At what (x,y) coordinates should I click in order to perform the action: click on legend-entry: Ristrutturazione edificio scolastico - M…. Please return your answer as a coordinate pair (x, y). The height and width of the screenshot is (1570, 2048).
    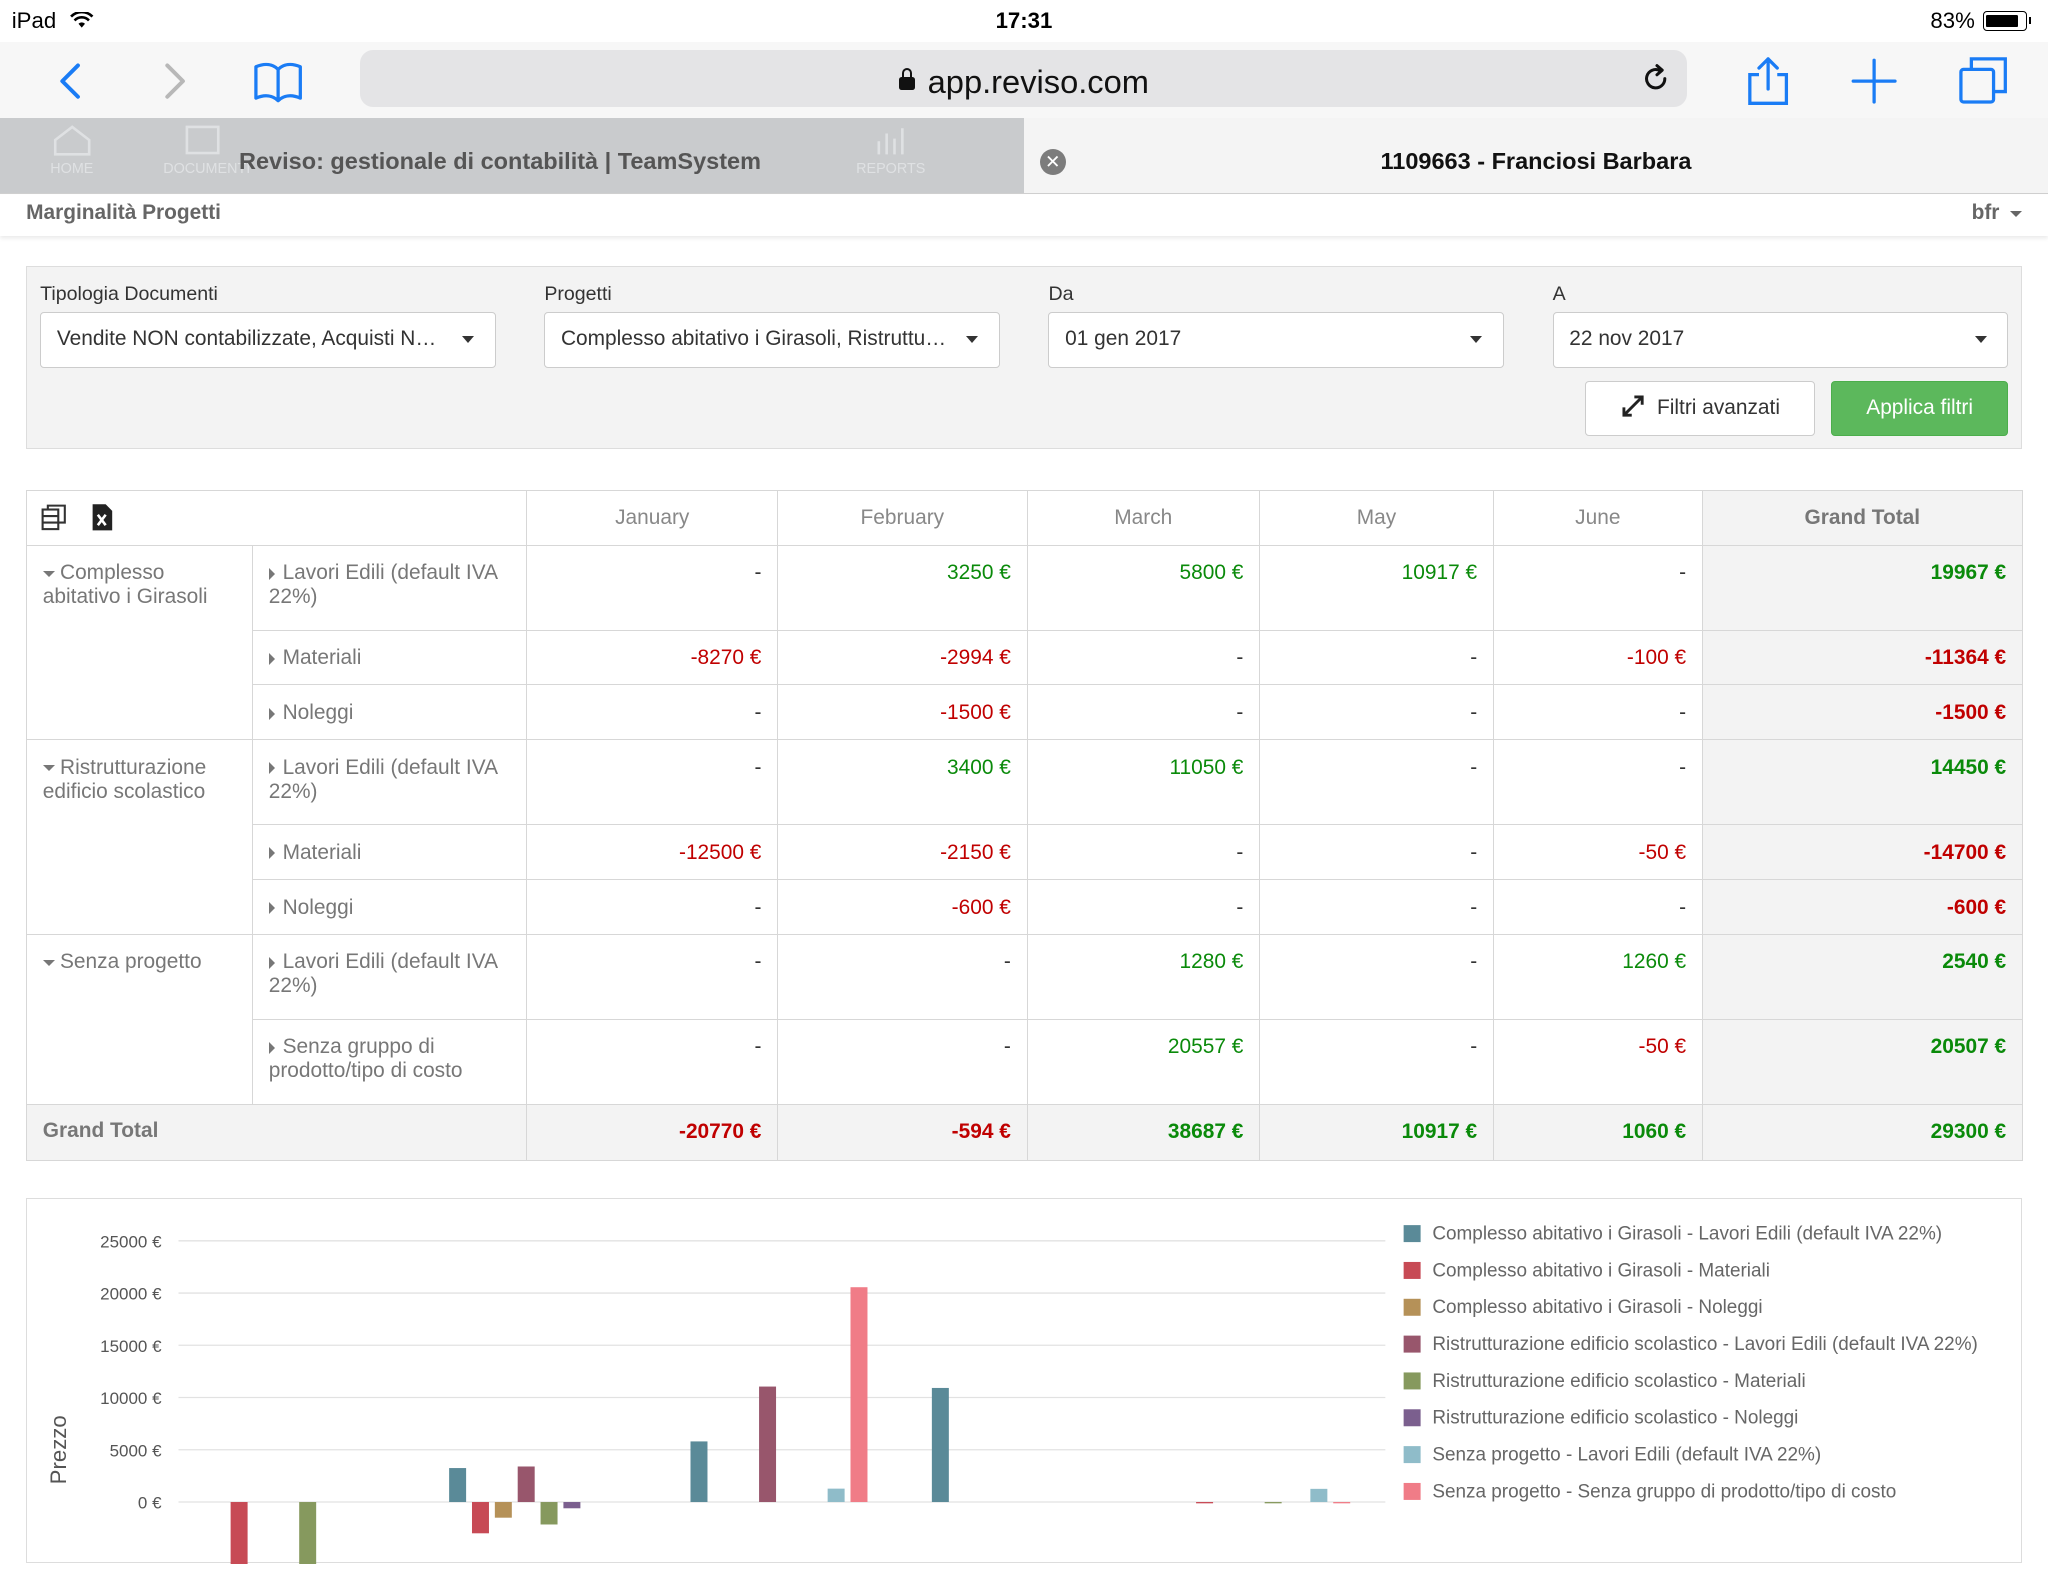
    Looking at the image, I should click on (1618, 1381).